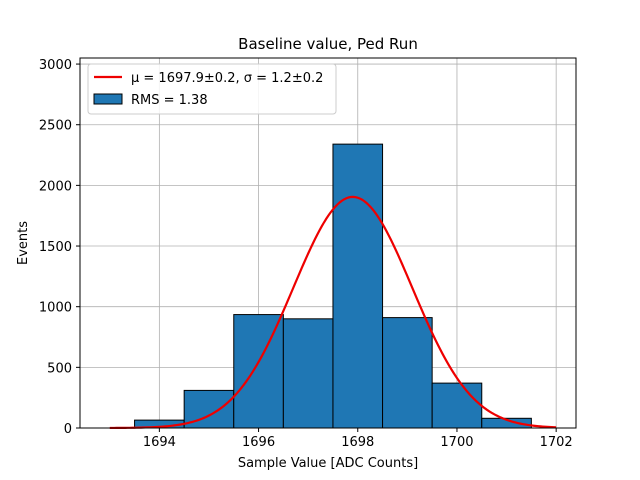 The height and width of the screenshot is (480, 640). I want to click on x-axis-ticks: 1694 1696 1698 1700 1702, so click(358, 439).